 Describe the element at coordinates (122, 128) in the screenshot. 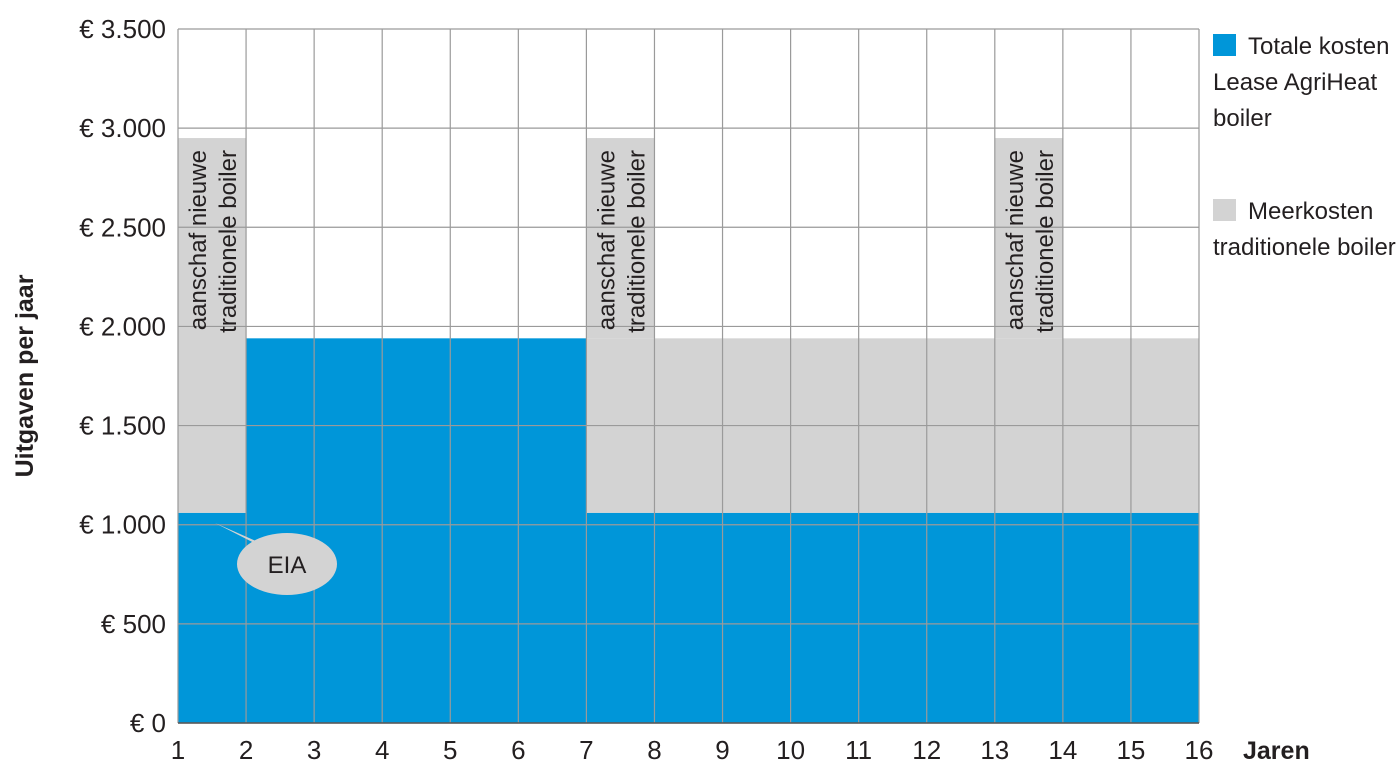

I see `y-tick-label-6: € 3.000` at that location.